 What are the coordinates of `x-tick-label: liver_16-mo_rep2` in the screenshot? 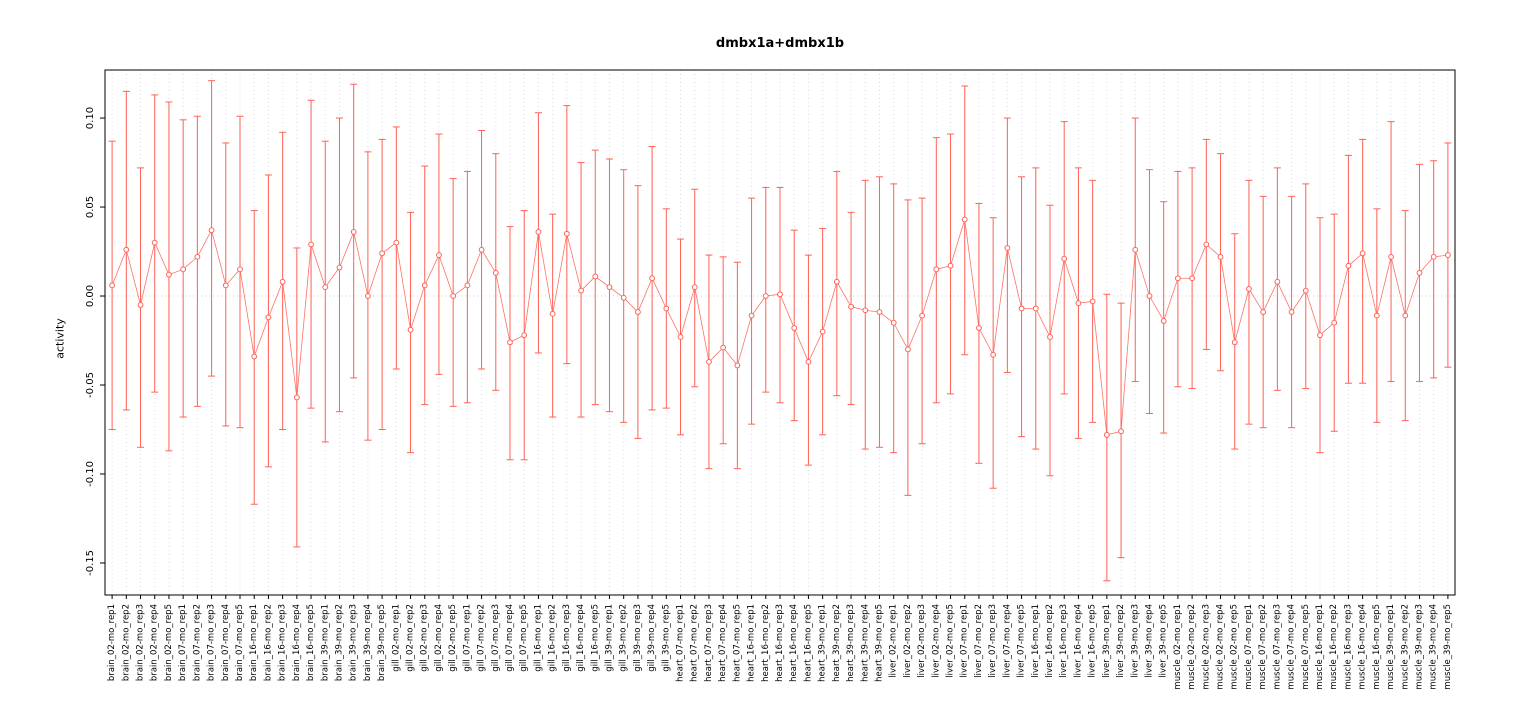 It's located at (1050, 641).